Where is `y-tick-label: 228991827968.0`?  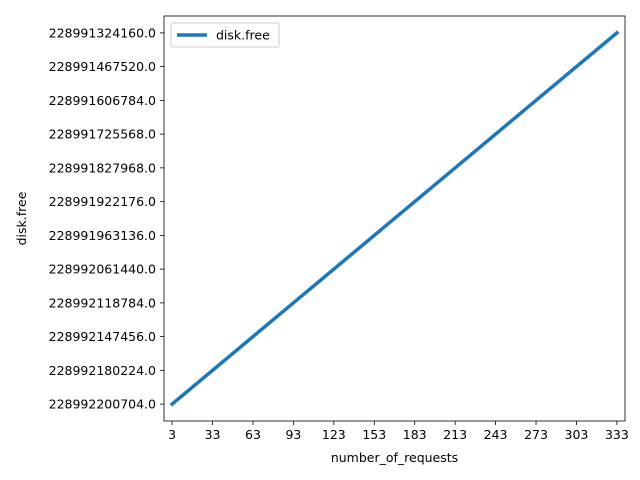
y-tick-label: 228991827968.0 is located at coordinates (102, 167).